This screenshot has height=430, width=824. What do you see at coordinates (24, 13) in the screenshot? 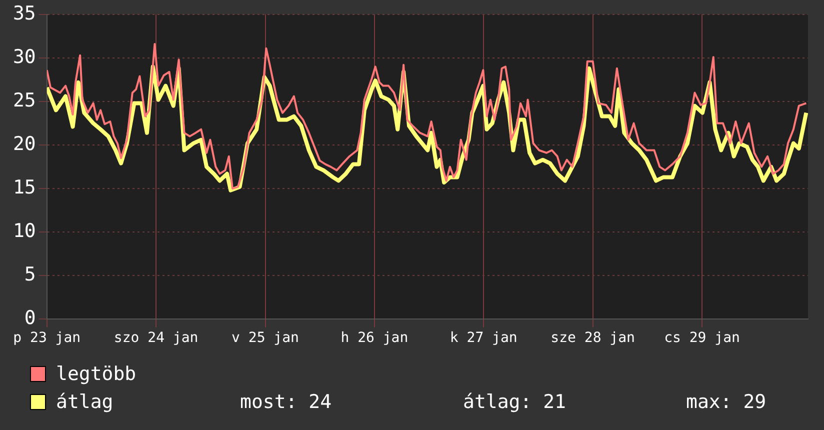
I see `y-tick-label: 35` at bounding box center [24, 13].